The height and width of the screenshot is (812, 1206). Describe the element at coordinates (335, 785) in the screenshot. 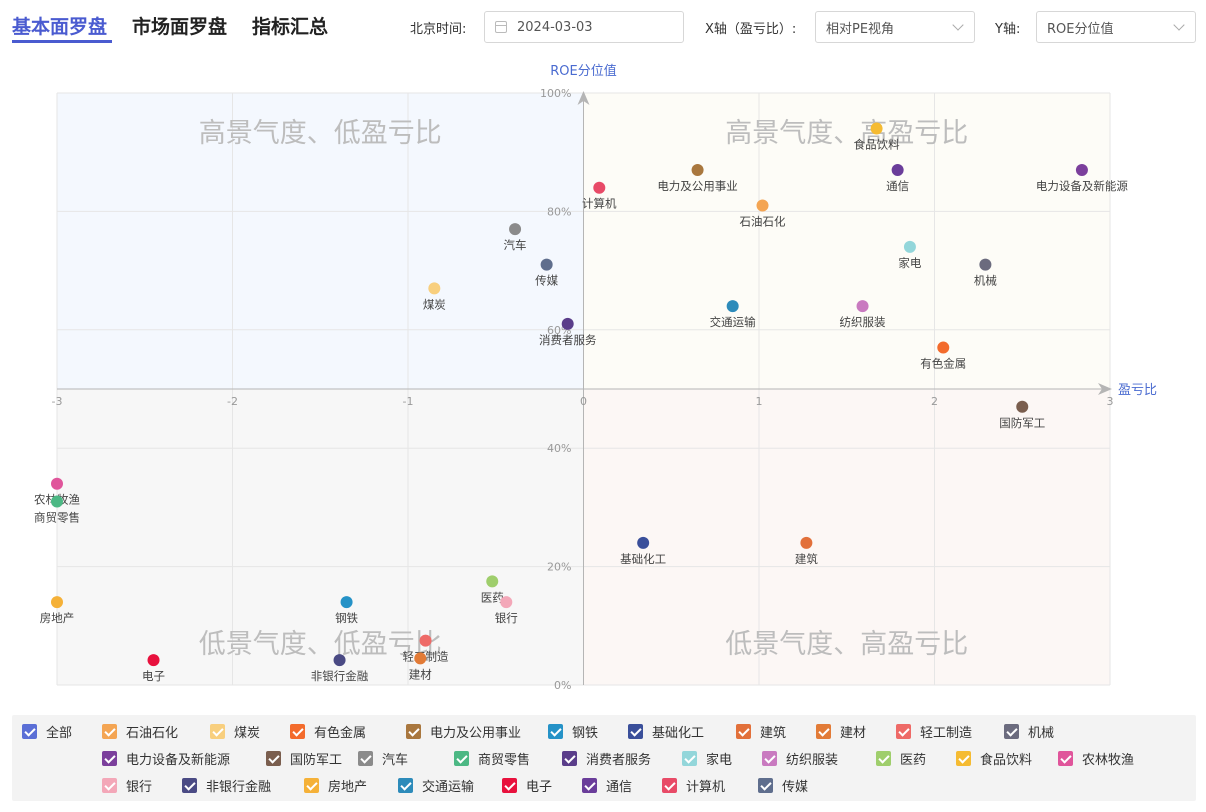

I see `legend-item: 房地产` at that location.